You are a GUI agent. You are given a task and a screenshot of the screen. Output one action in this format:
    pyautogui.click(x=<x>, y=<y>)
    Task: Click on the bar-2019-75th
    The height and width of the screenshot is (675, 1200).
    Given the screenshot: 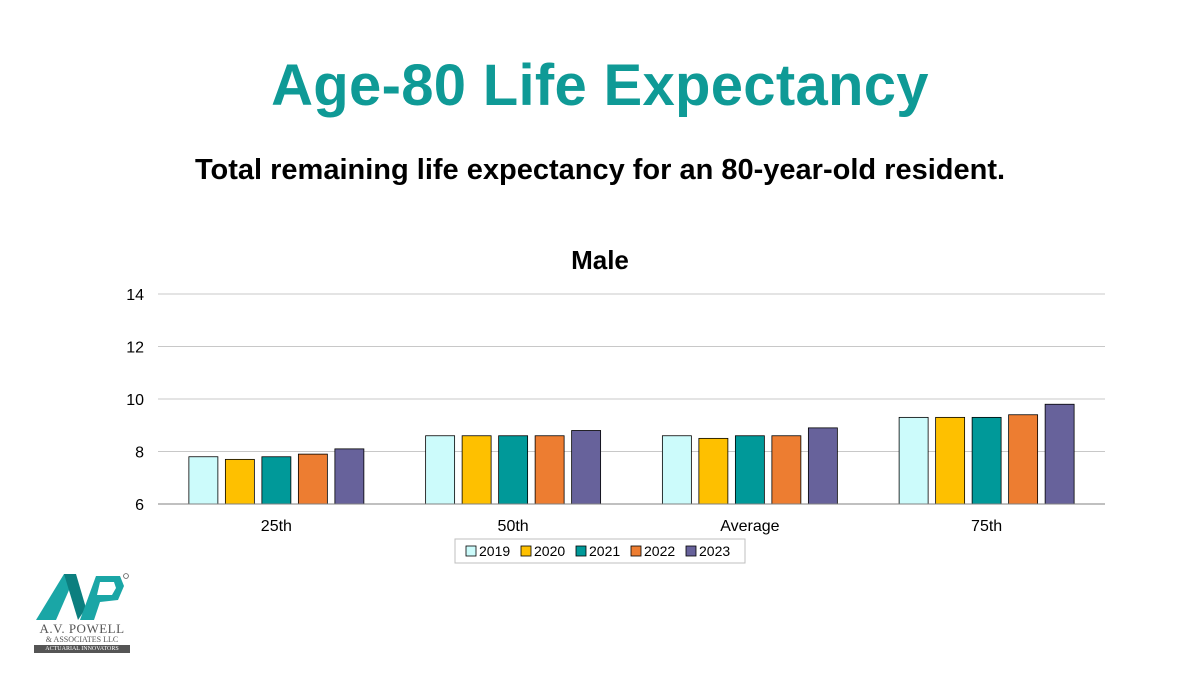 What is the action you would take?
    pyautogui.click(x=913, y=460)
    